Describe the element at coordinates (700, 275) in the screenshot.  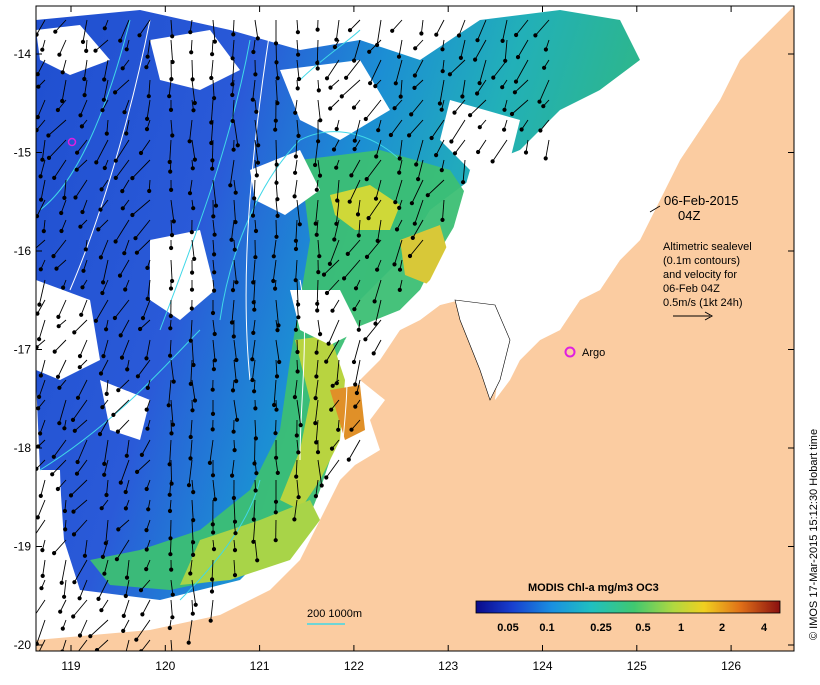
I see `legend-line: and velocity for` at that location.